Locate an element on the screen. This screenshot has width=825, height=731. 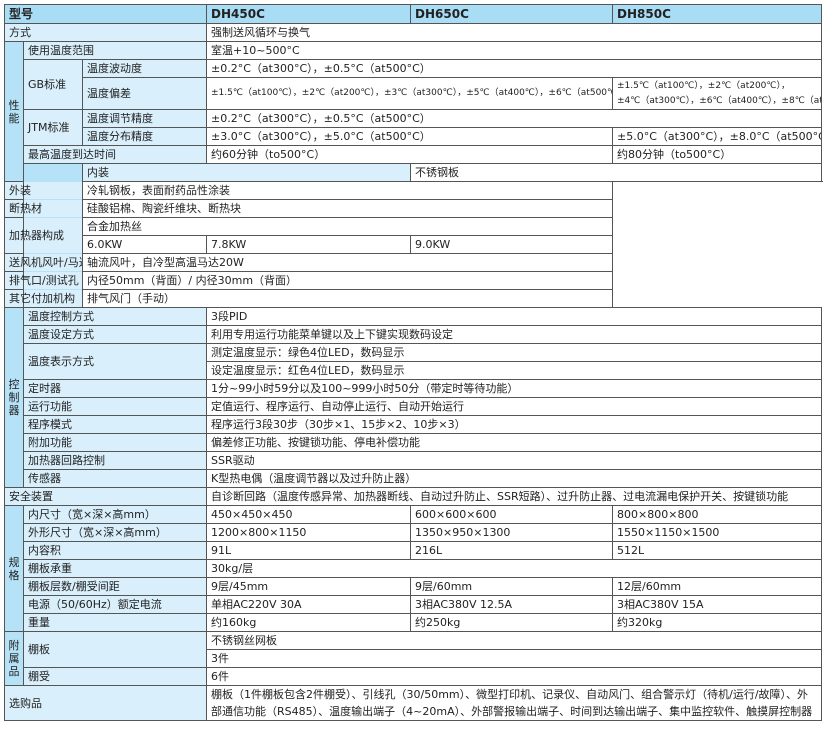
row-value: 3相AC380V 12.5A is located at coordinates (512, 604).